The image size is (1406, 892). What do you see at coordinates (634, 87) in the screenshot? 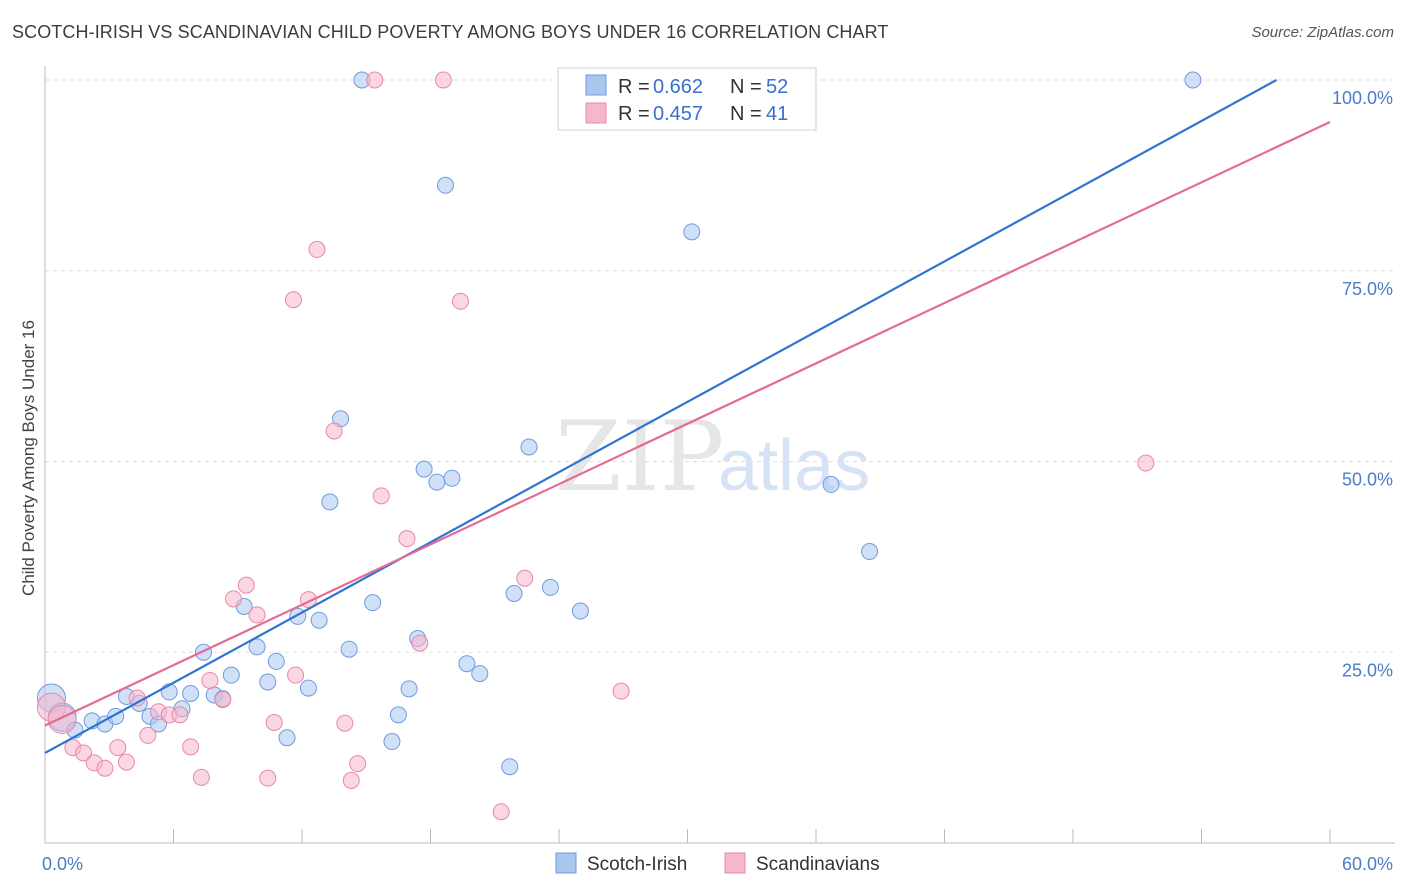
I see `legend-r-label-1: R =` at bounding box center [634, 87].